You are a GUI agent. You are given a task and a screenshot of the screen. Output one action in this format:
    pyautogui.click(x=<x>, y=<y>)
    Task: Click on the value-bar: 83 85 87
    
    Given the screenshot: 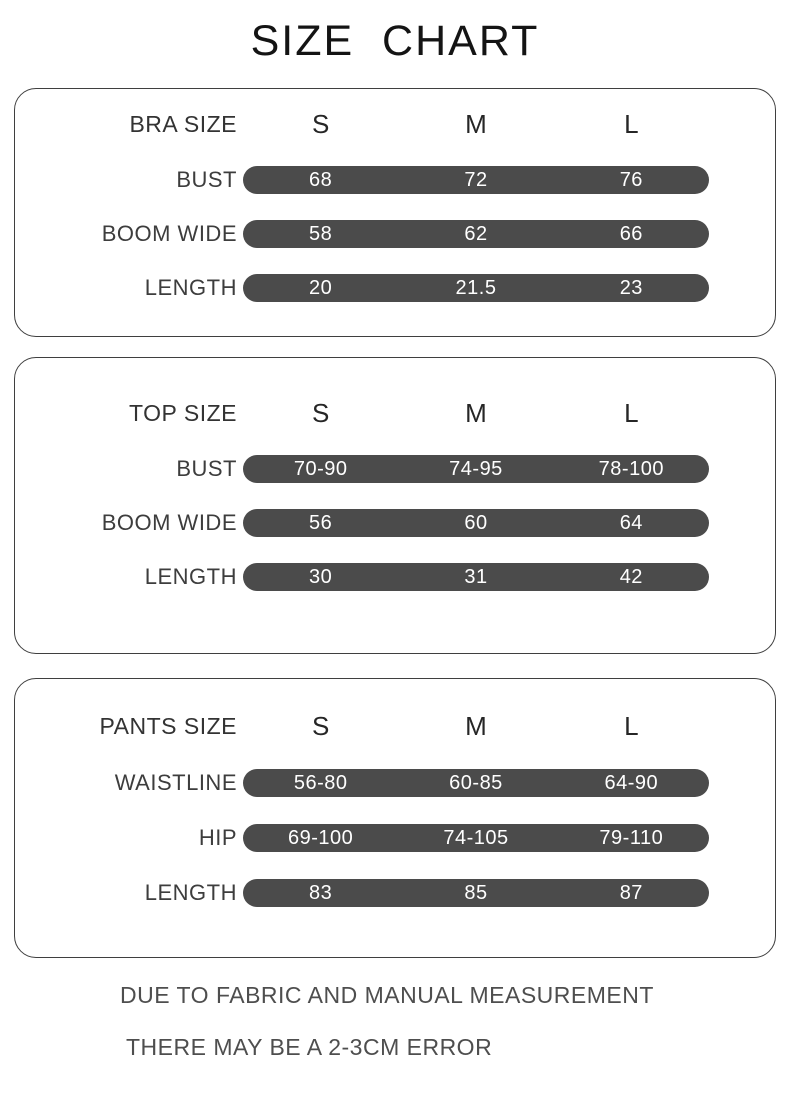 What is the action you would take?
    pyautogui.click(x=476, y=893)
    